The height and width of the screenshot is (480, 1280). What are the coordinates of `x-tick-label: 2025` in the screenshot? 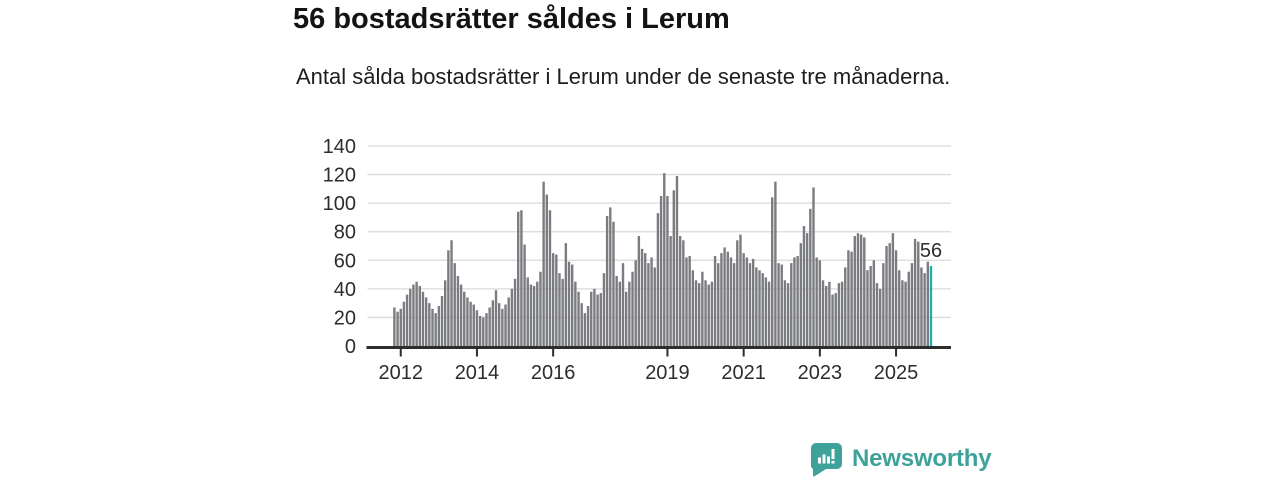 It's located at (896, 373).